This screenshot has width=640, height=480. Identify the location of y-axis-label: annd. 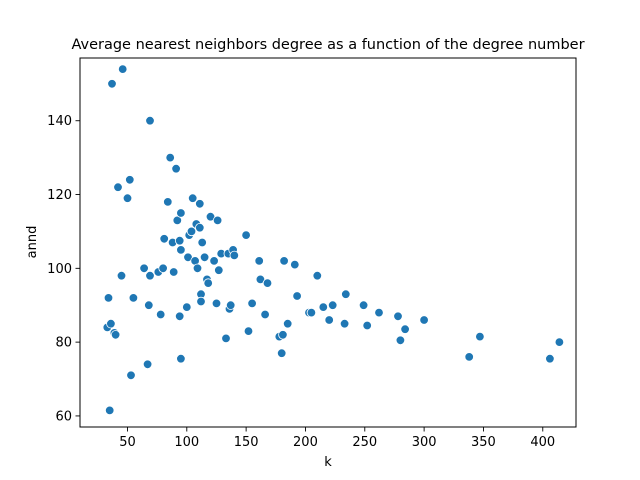
(32, 242).